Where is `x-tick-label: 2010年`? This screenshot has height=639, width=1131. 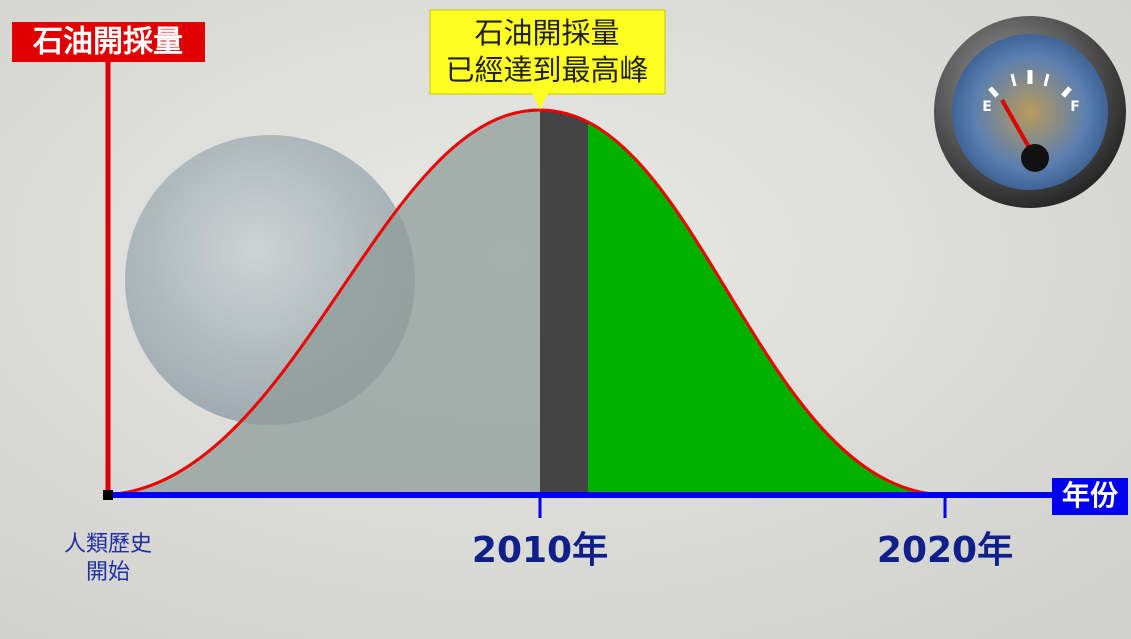
x-tick-label: 2010年 is located at coordinates (540, 550).